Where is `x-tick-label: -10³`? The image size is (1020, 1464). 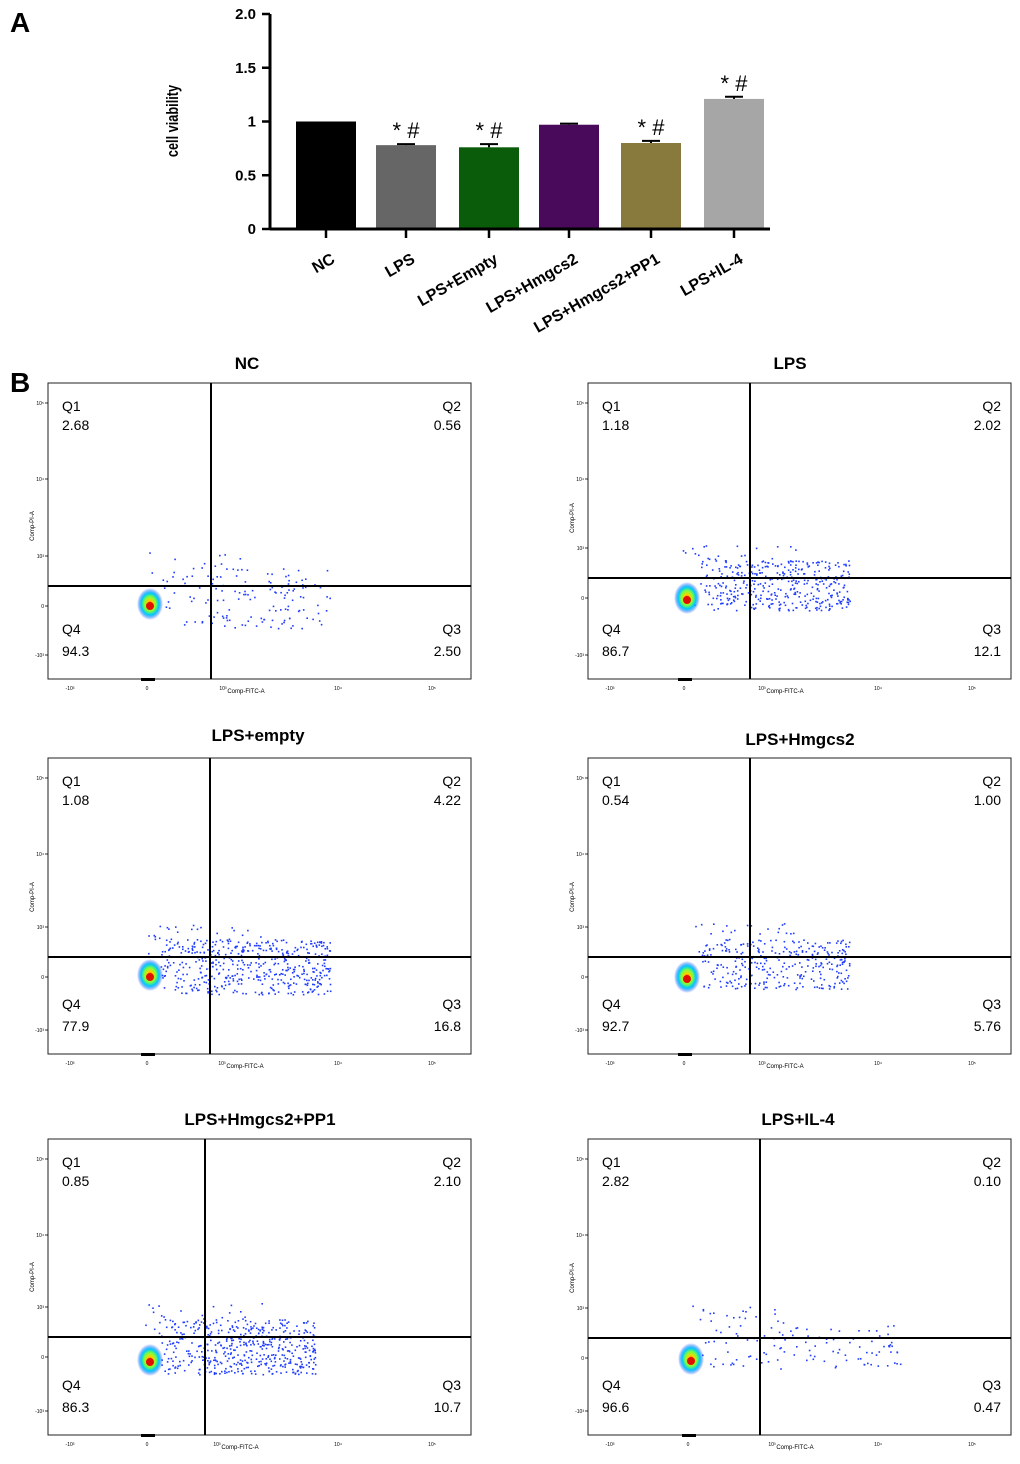
x-tick-label: -10³ is located at coordinates (610, 1064).